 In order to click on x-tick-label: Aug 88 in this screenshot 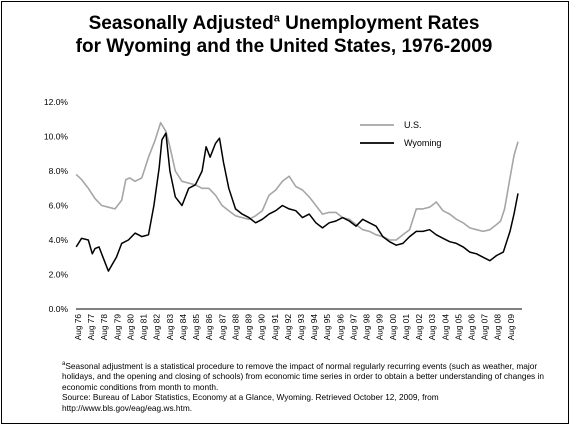, I will do `click(235, 327)`.